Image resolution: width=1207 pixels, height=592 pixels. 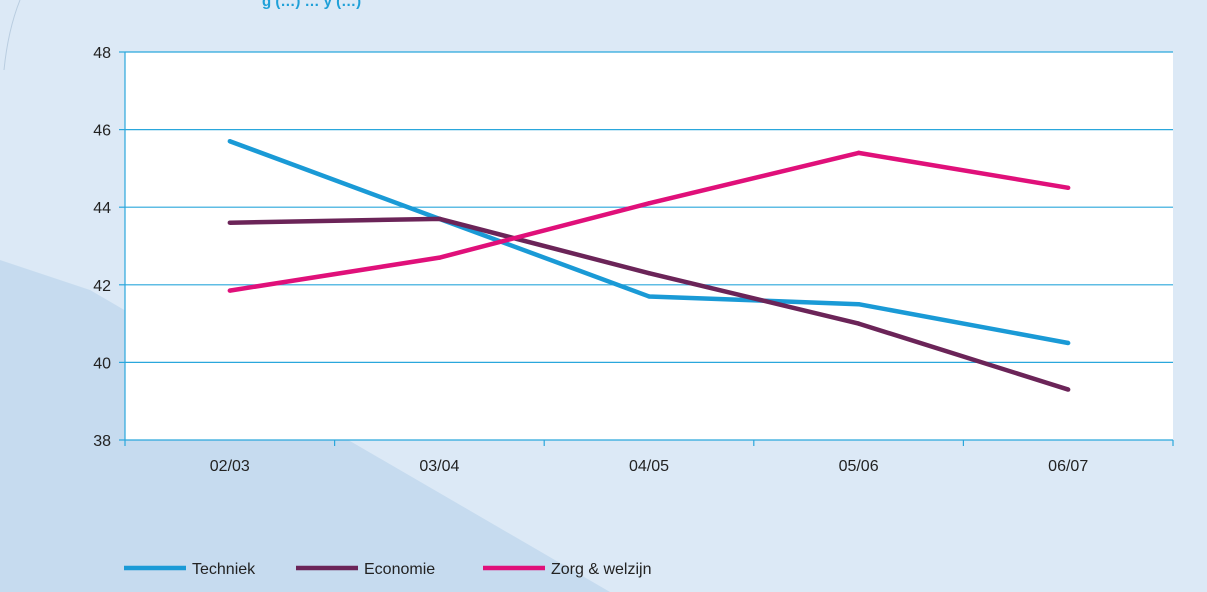 I want to click on decorative-curve, so click(x=12, y=35).